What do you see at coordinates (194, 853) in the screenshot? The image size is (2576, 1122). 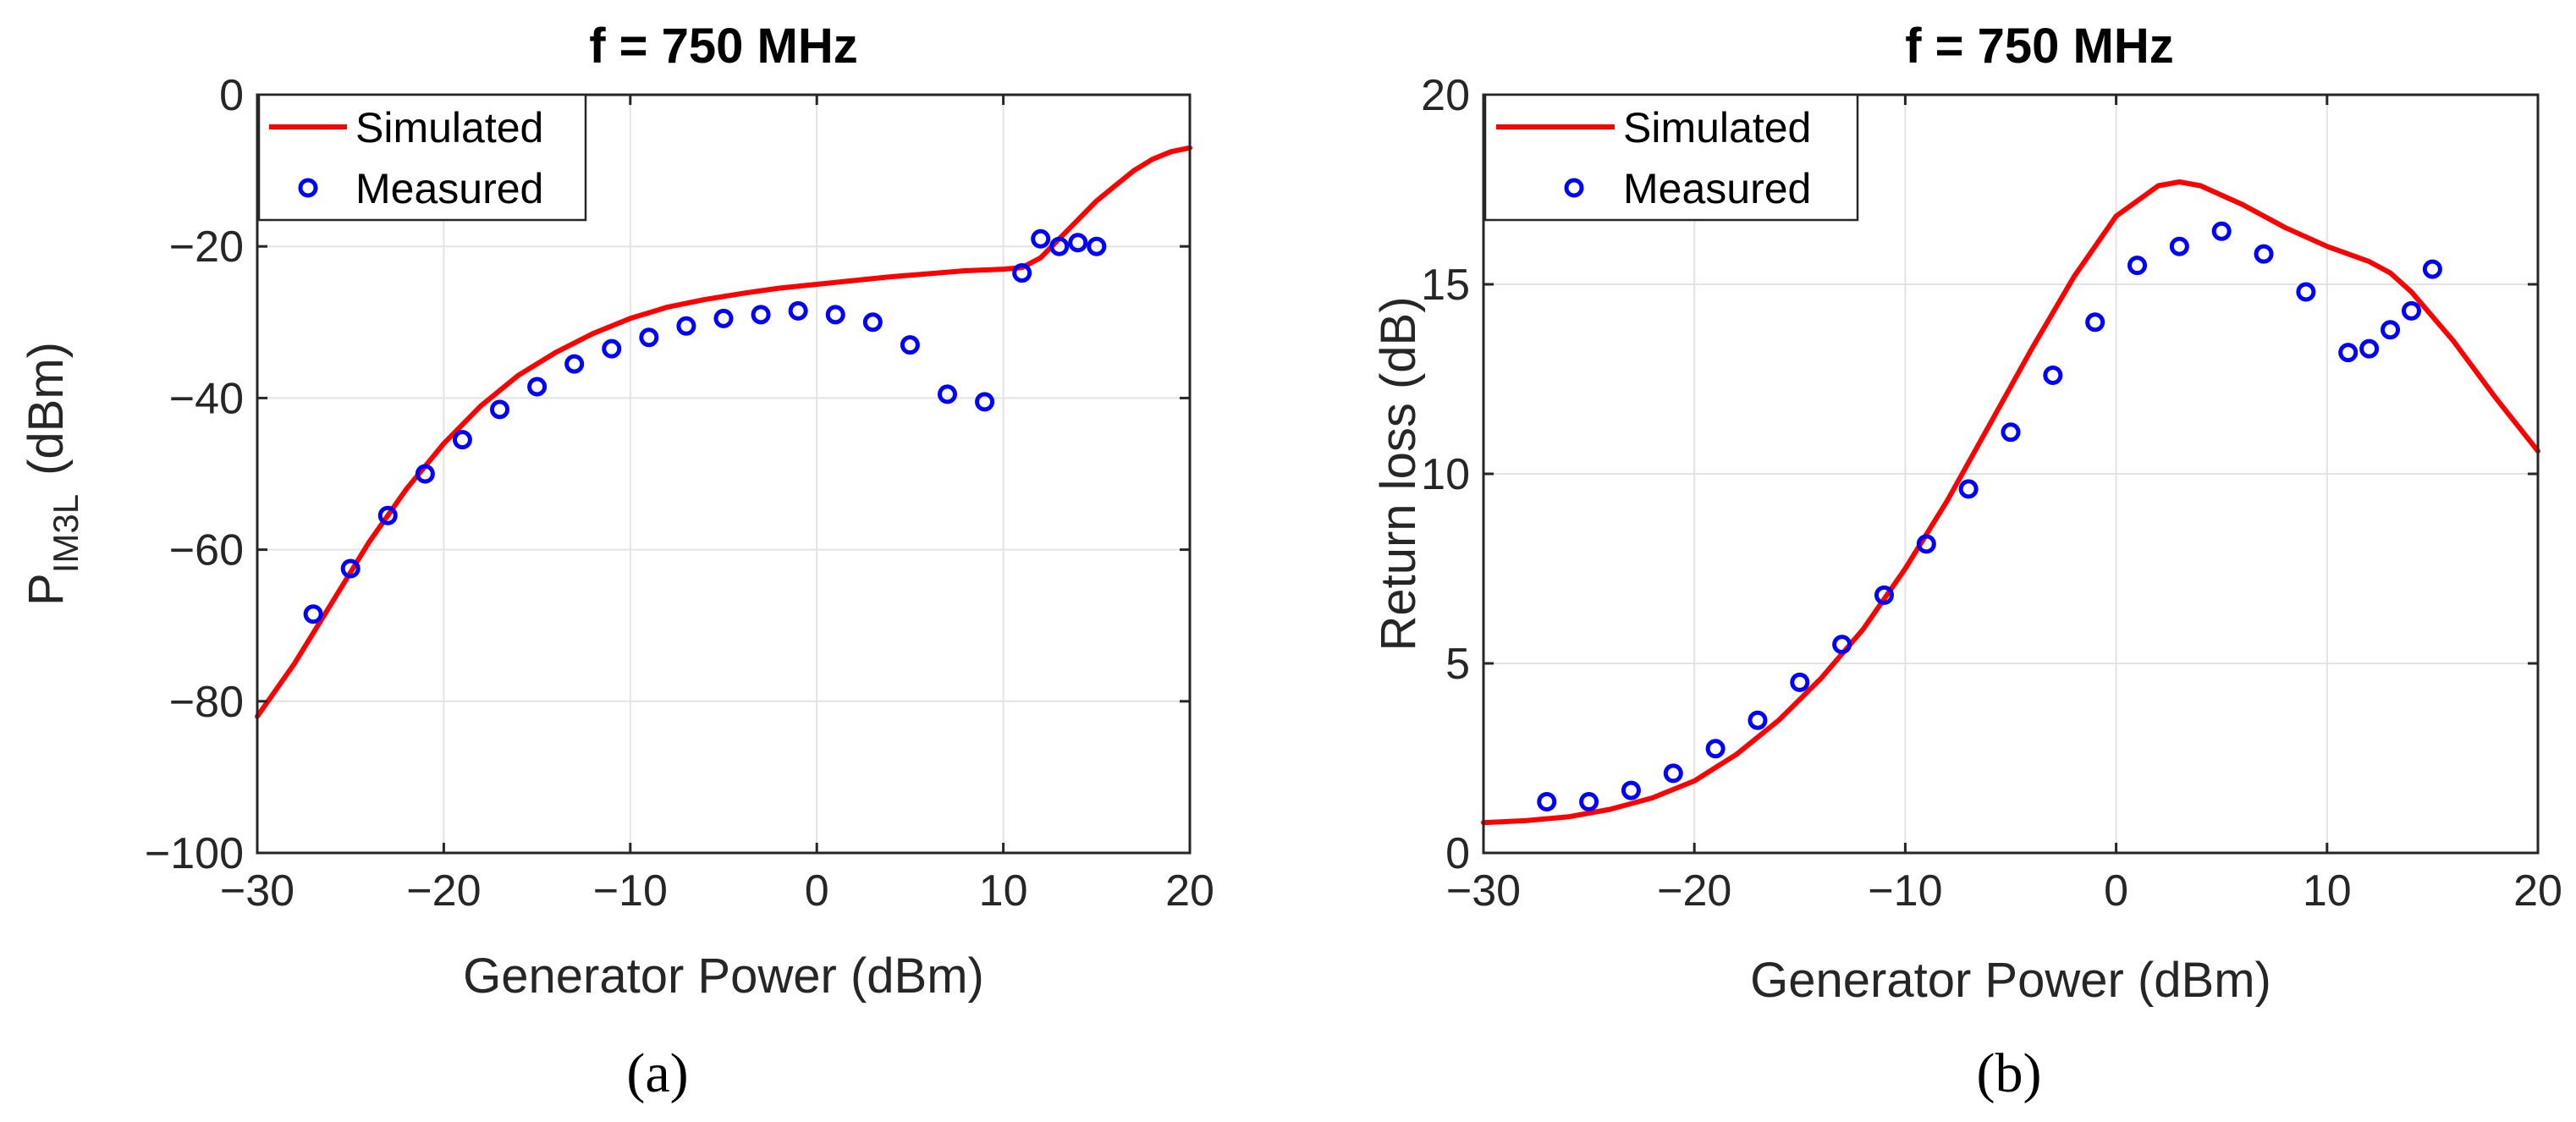 I see `chart-a-ytick-label-0: −100` at bounding box center [194, 853].